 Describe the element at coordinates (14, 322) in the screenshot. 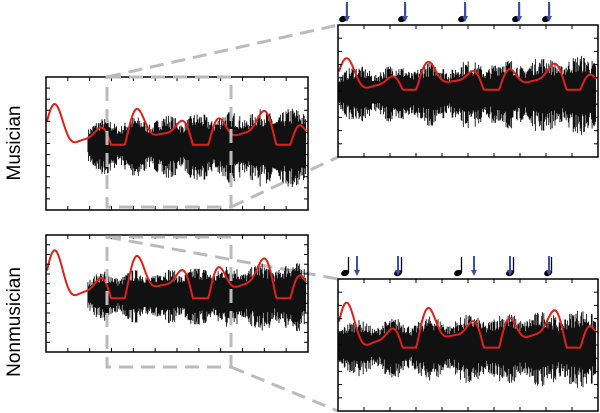

I see `group-label: Nonmusician` at that location.